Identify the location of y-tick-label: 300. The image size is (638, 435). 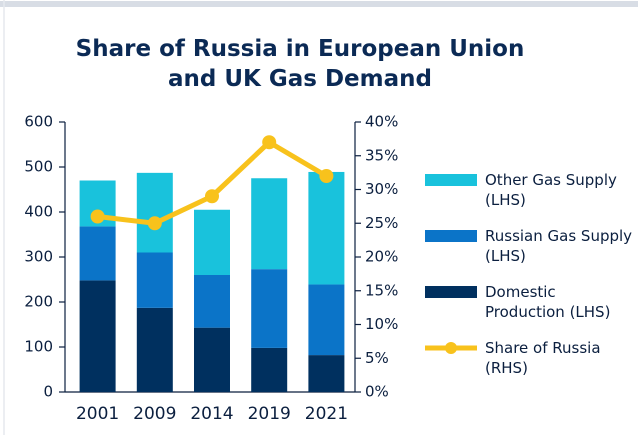
(38, 257).